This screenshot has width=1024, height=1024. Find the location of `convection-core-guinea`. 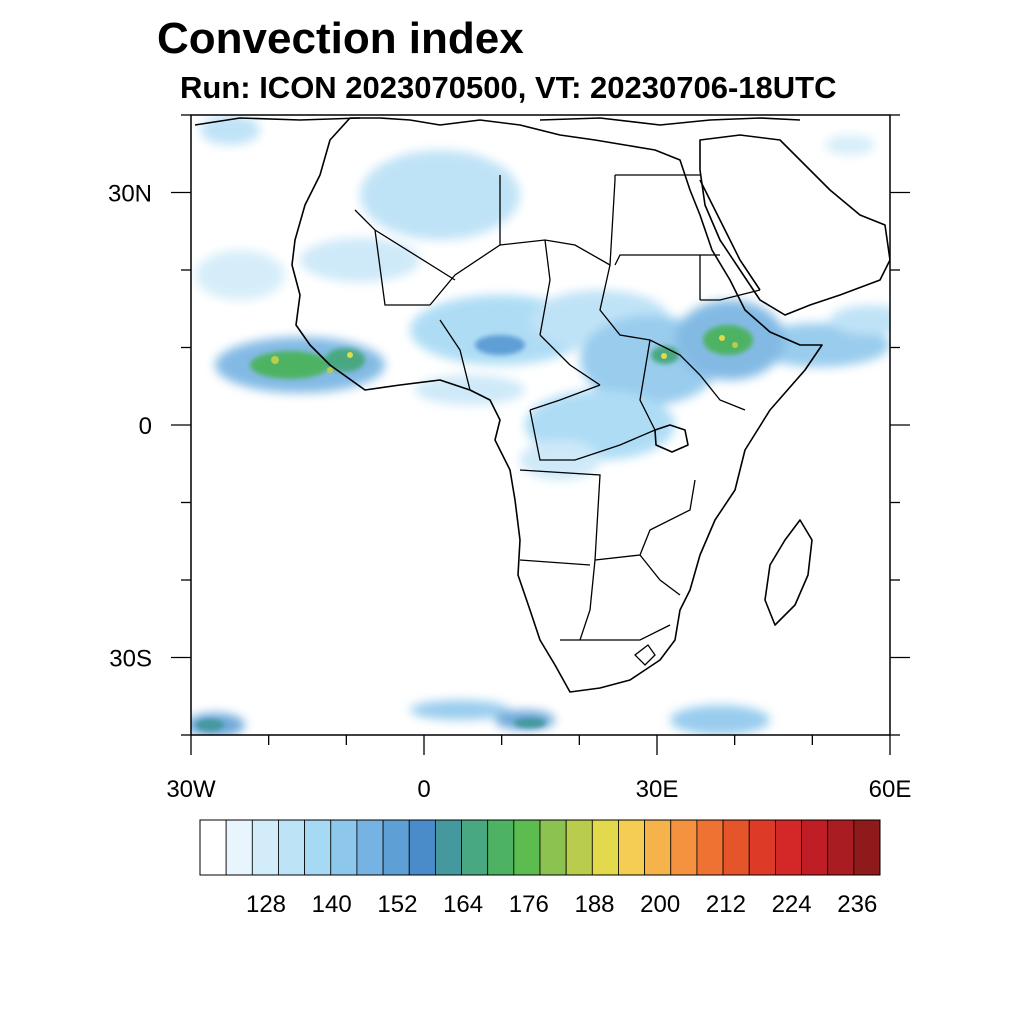

convection-core-guinea is located at coordinates (345, 360).